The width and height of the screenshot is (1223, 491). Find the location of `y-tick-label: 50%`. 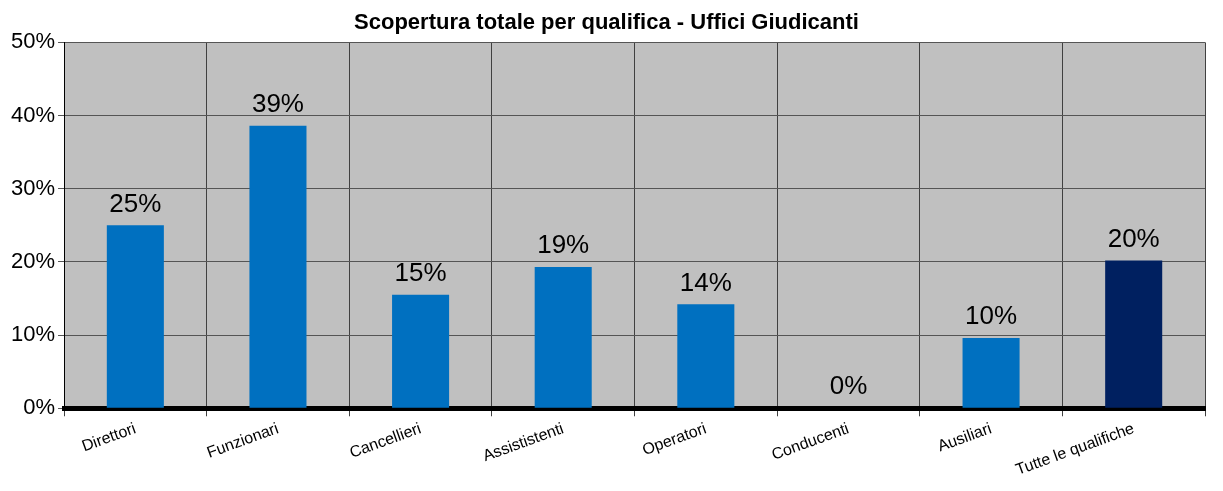

y-tick-label: 50% is located at coordinates (33, 41).